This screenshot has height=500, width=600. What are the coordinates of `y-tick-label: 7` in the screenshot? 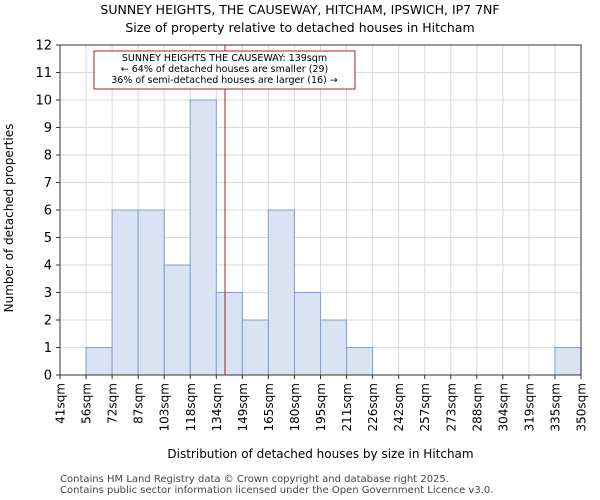 It's located at (48, 183).